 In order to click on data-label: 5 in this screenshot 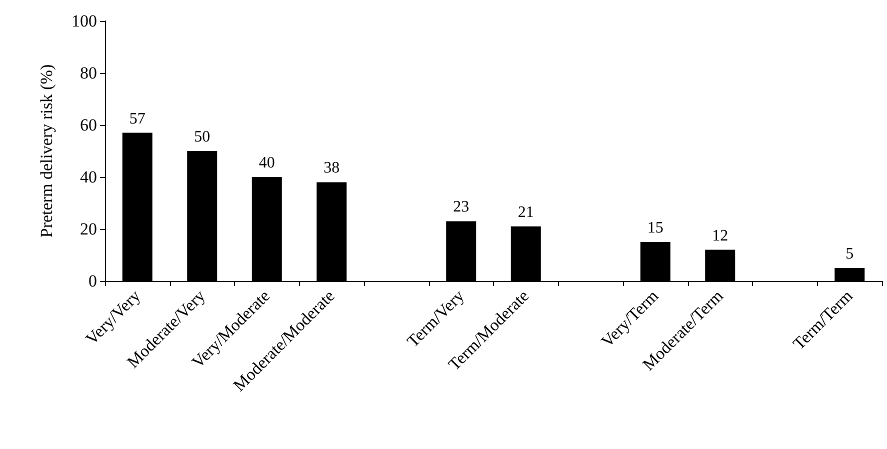, I will do `click(850, 254)`.